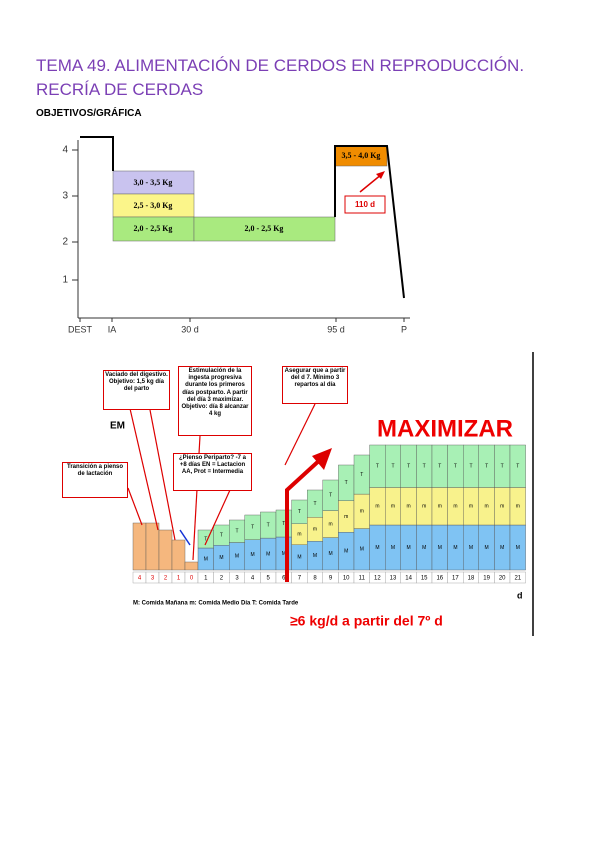  Describe the element at coordinates (112, 329) in the screenshot. I see `x-tick-label: IA` at that location.